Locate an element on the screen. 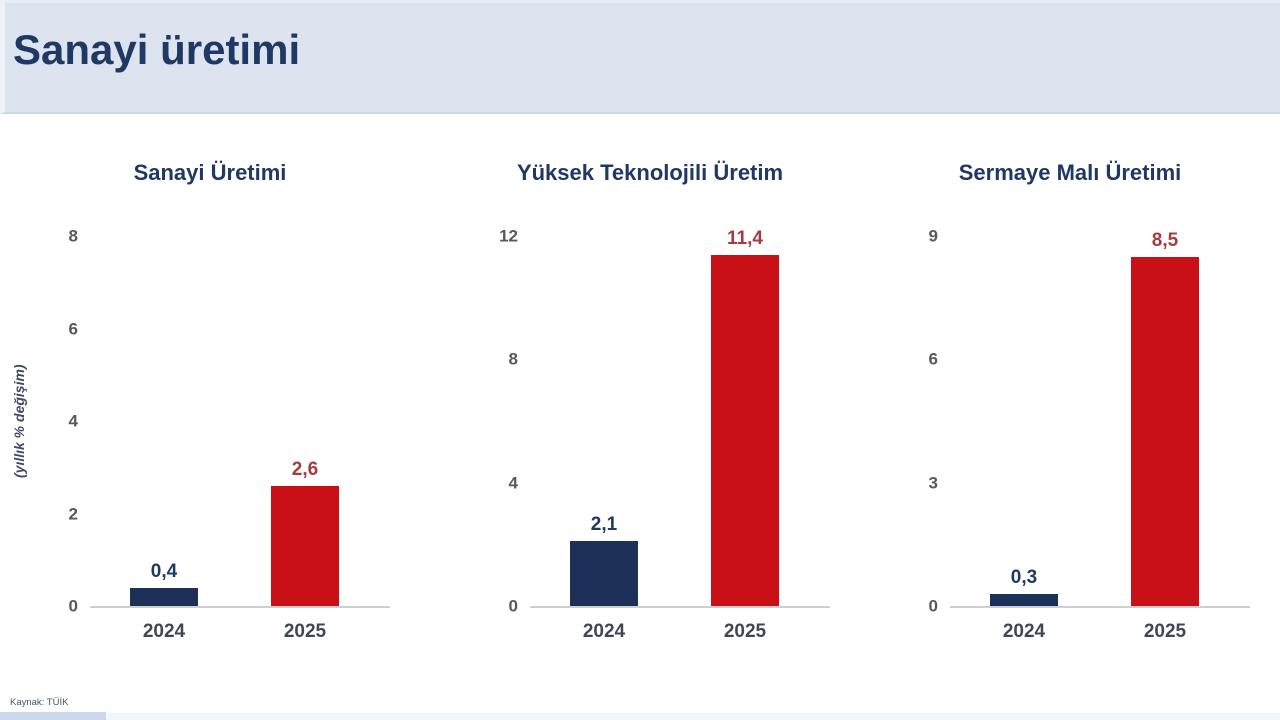  plot-area: 0,3 2024 8,5 2025 is located at coordinates (1100, 436).